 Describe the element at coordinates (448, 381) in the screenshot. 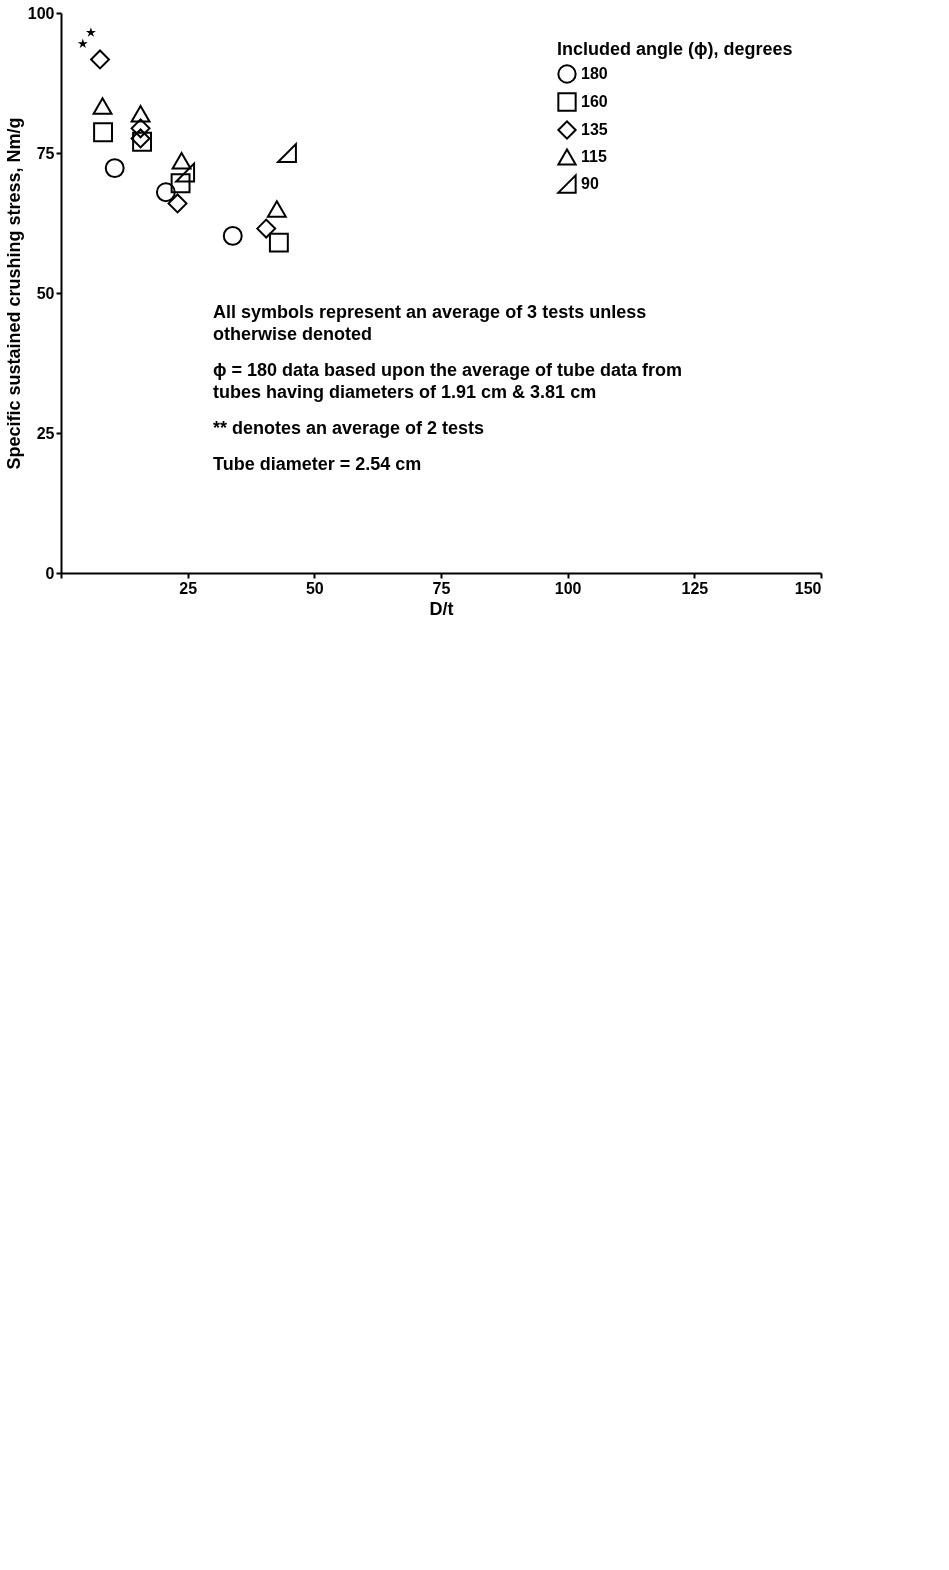

I see `annotation: ϕ = 180 data based upon the average of tube data from tubes having diameters of 1.91 cm & 3.81 cm` at that location.